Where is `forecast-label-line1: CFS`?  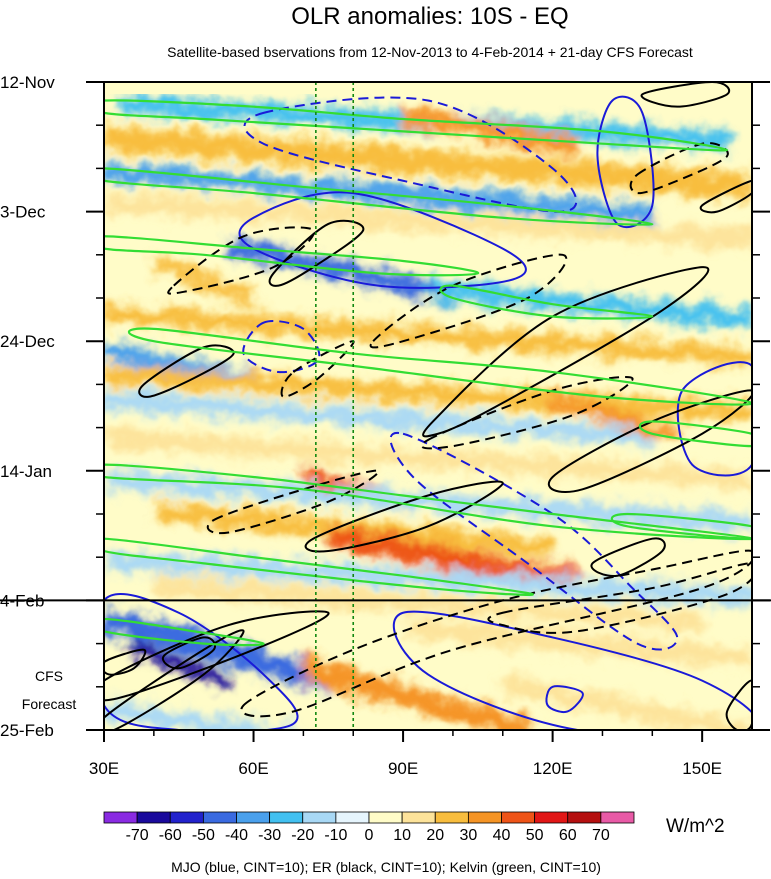 forecast-label-line1: CFS is located at coordinates (49, 676).